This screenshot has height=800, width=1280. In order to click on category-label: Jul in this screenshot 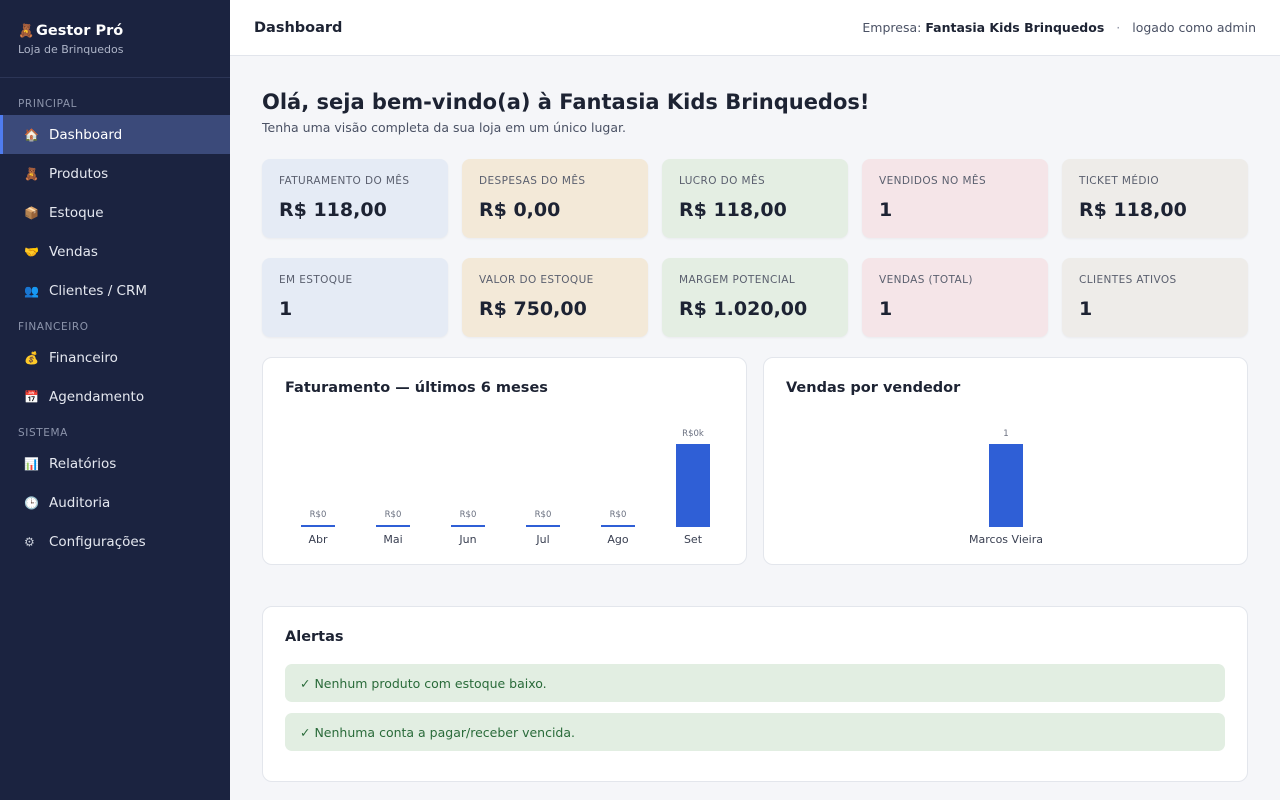, I will do `click(542, 539)`.